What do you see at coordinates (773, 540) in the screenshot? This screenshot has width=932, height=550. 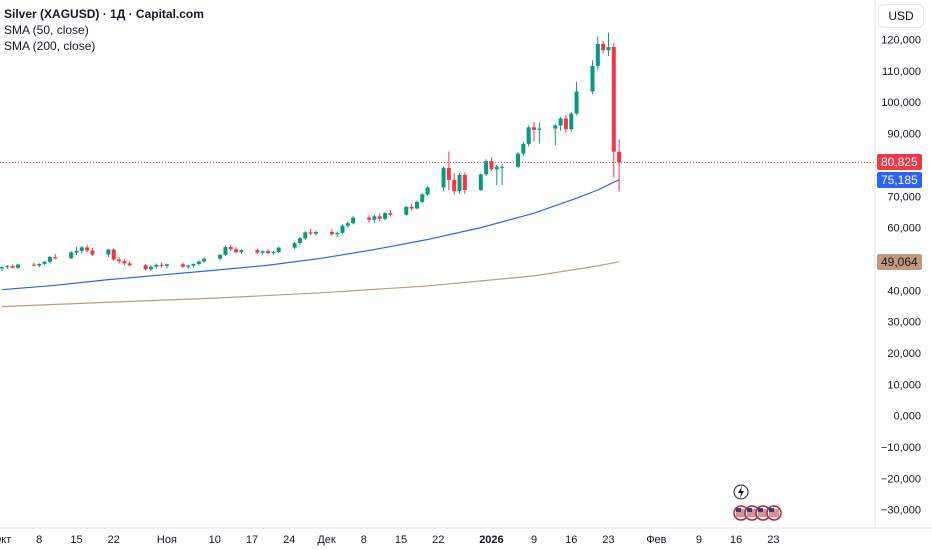 I see `x-tick-label: 23` at bounding box center [773, 540].